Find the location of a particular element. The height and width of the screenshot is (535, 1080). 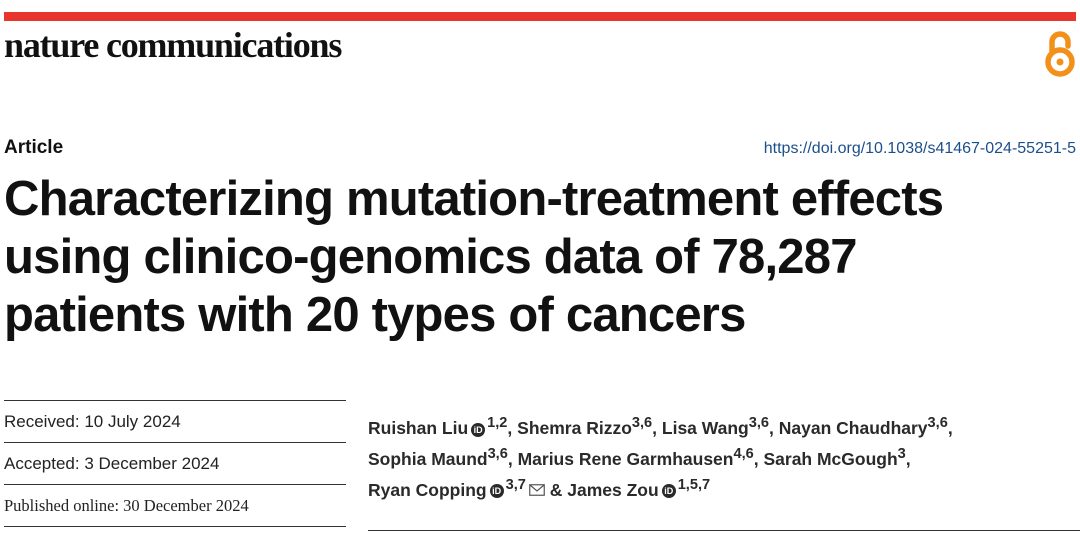

article-type-label: Article is located at coordinates (34, 147).